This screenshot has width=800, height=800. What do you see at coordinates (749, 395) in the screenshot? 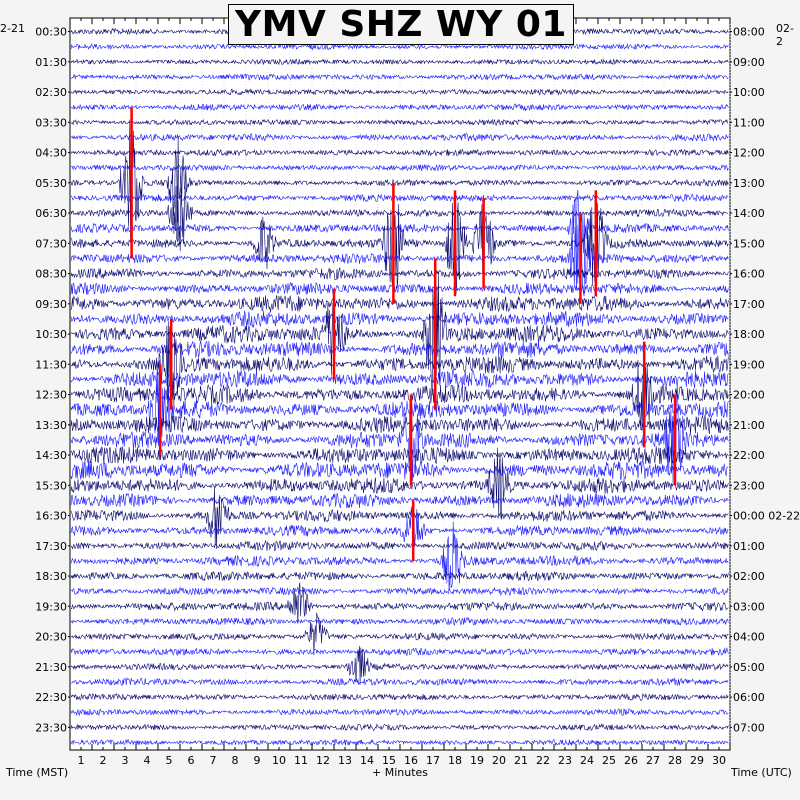
I see `right-time-label: 20:00` at bounding box center [749, 395].